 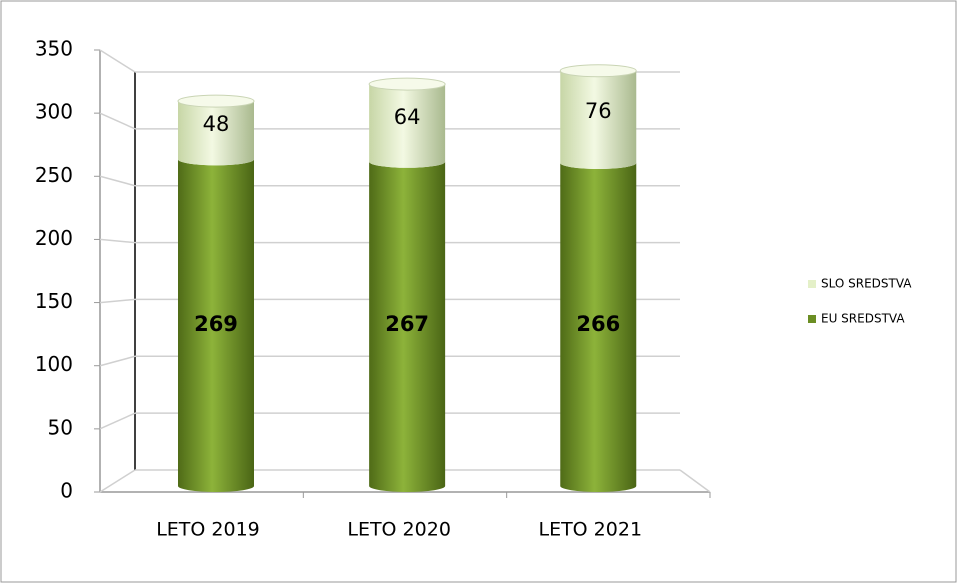 I want to click on y-tick-label: 300, so click(x=54, y=112).